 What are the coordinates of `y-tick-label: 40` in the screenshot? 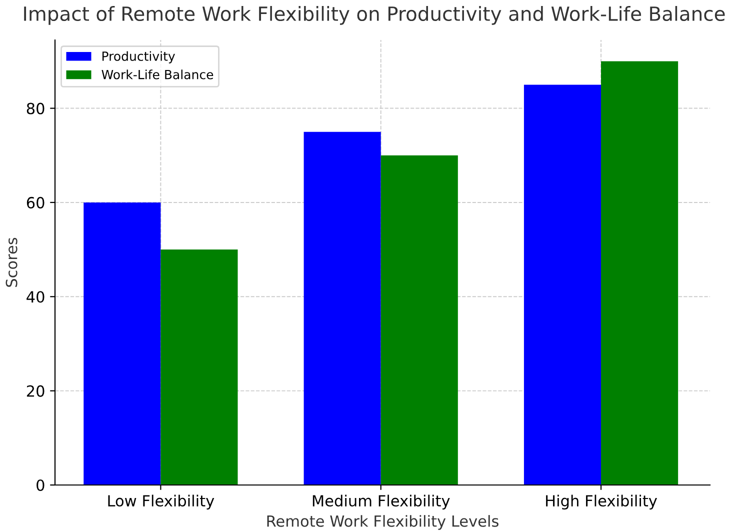 It's located at (35, 297).